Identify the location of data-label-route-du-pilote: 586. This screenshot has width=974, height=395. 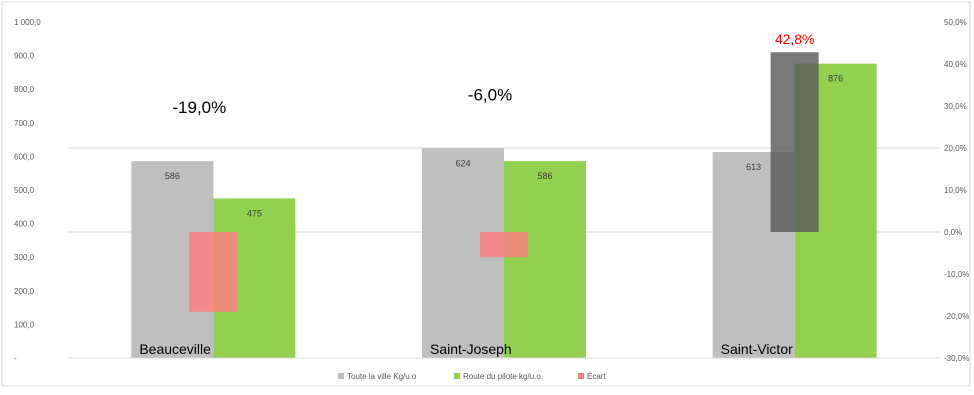
(544, 176).